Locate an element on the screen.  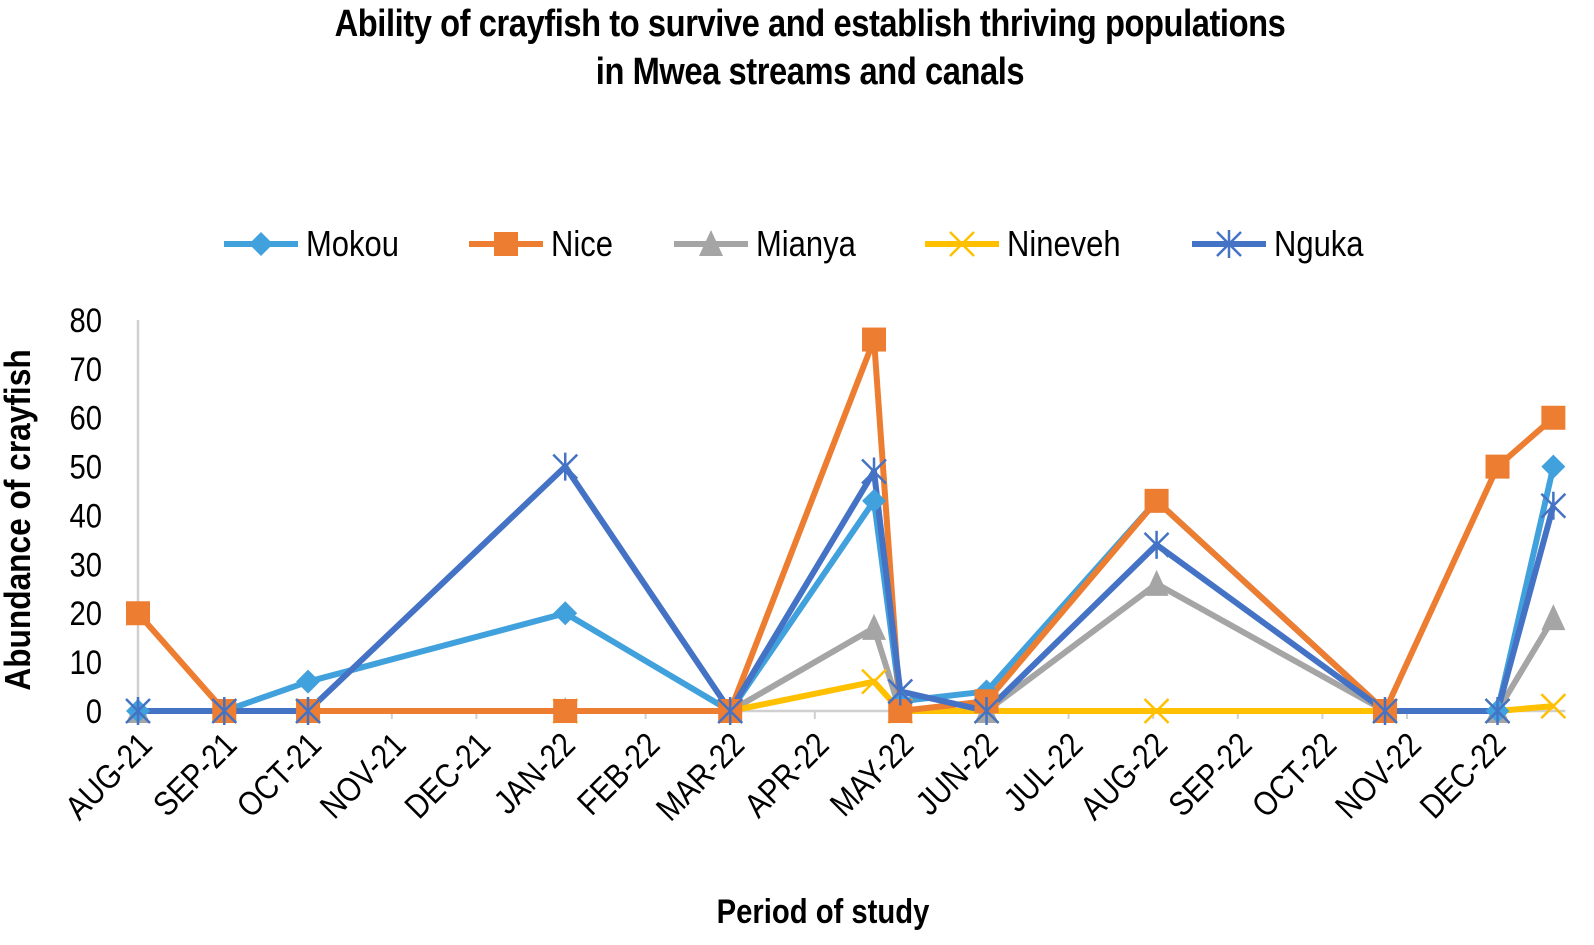
legend-item-mokou: Mokou is located at coordinates (318, 244).